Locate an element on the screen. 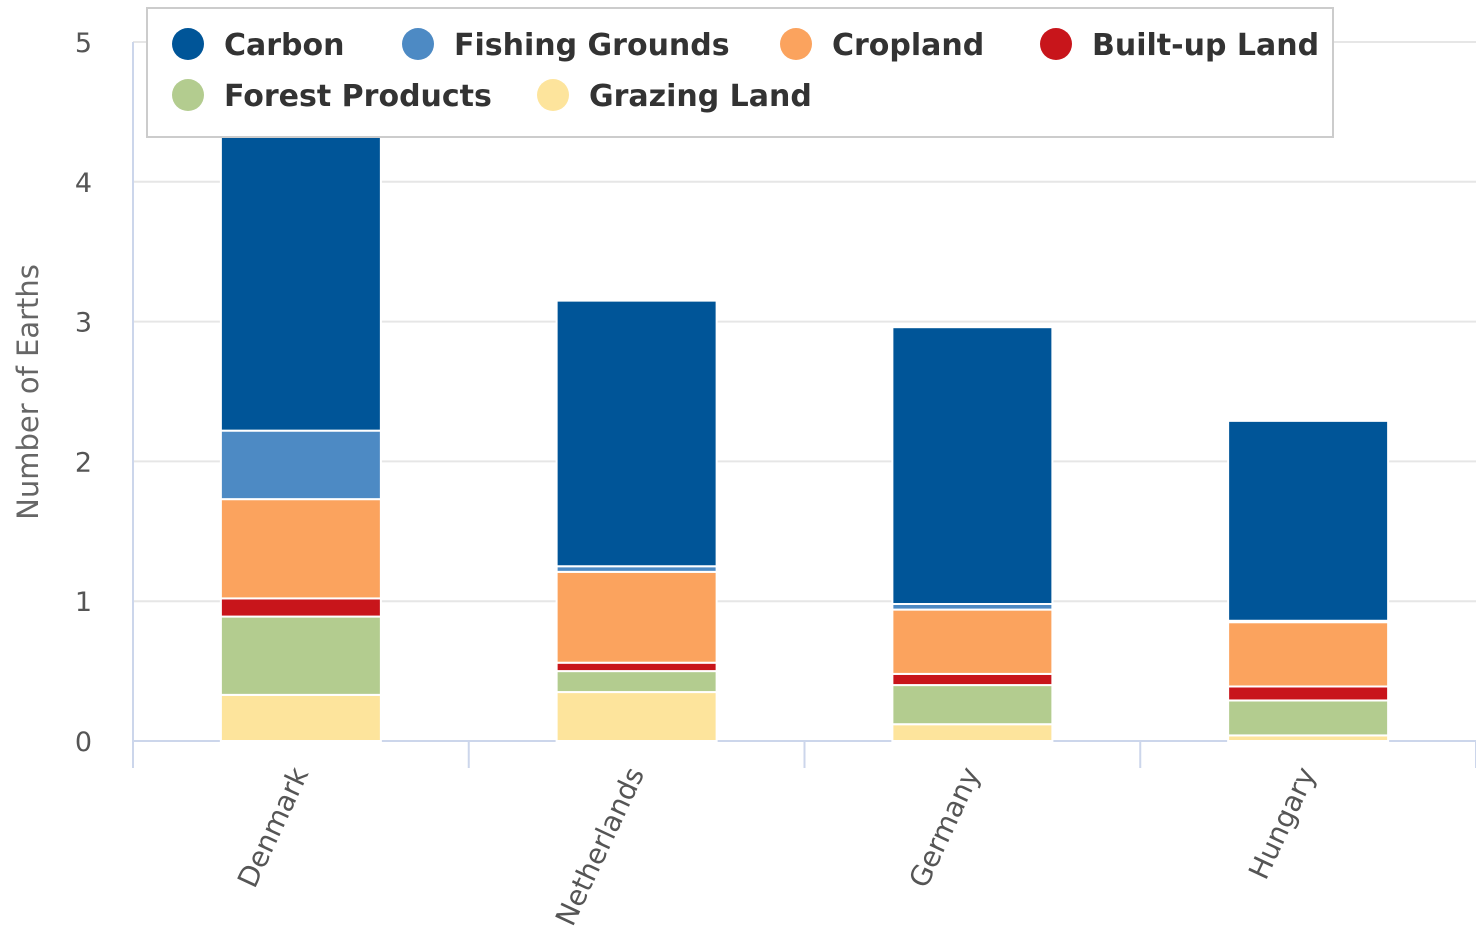 This screenshot has height=937, width=1476. bar-segment-fishing-grounds is located at coordinates (300, 465).